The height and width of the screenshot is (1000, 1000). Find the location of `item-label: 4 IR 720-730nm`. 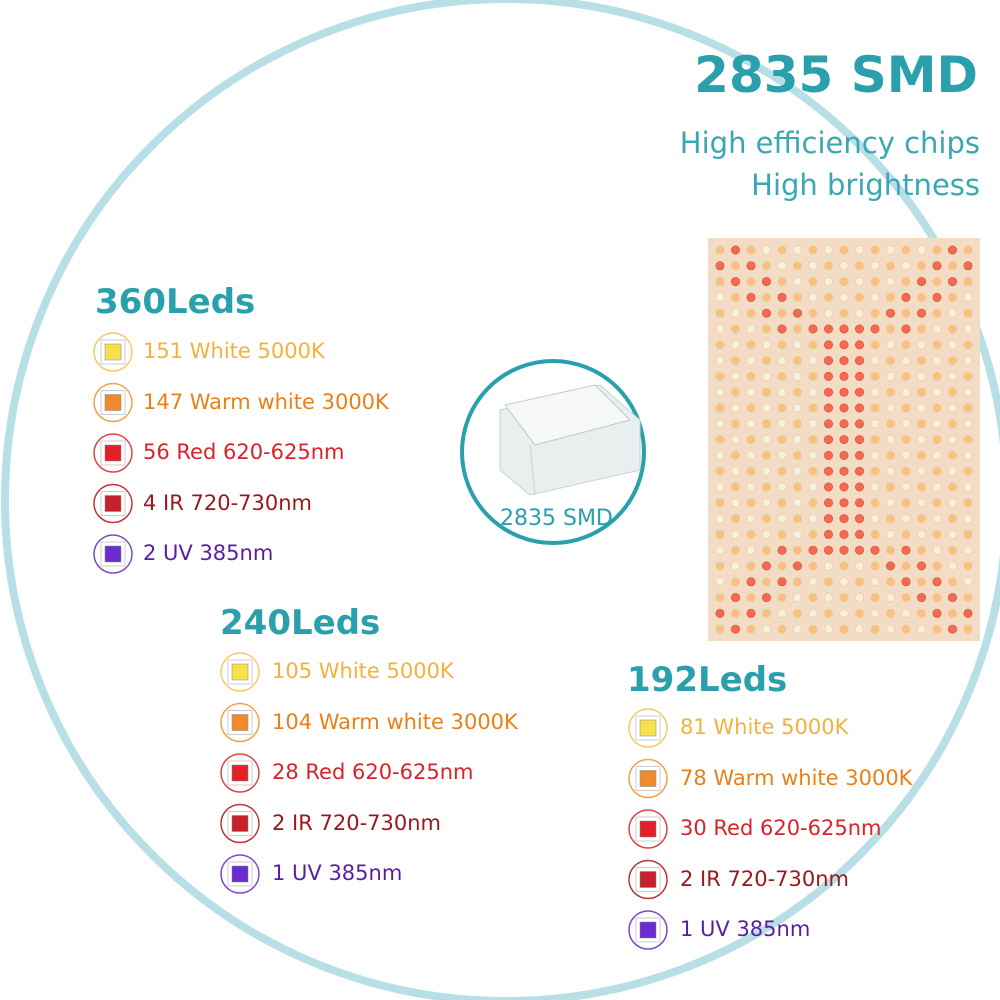

item-label: 4 IR 720-730nm is located at coordinates (228, 502).